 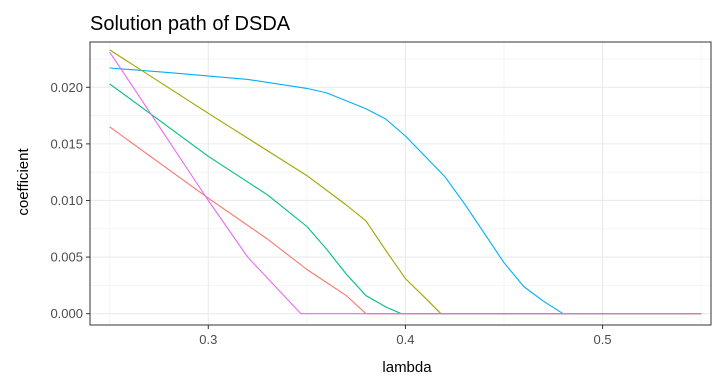 I want to click on x-axis-title: lambda, so click(x=407, y=367).